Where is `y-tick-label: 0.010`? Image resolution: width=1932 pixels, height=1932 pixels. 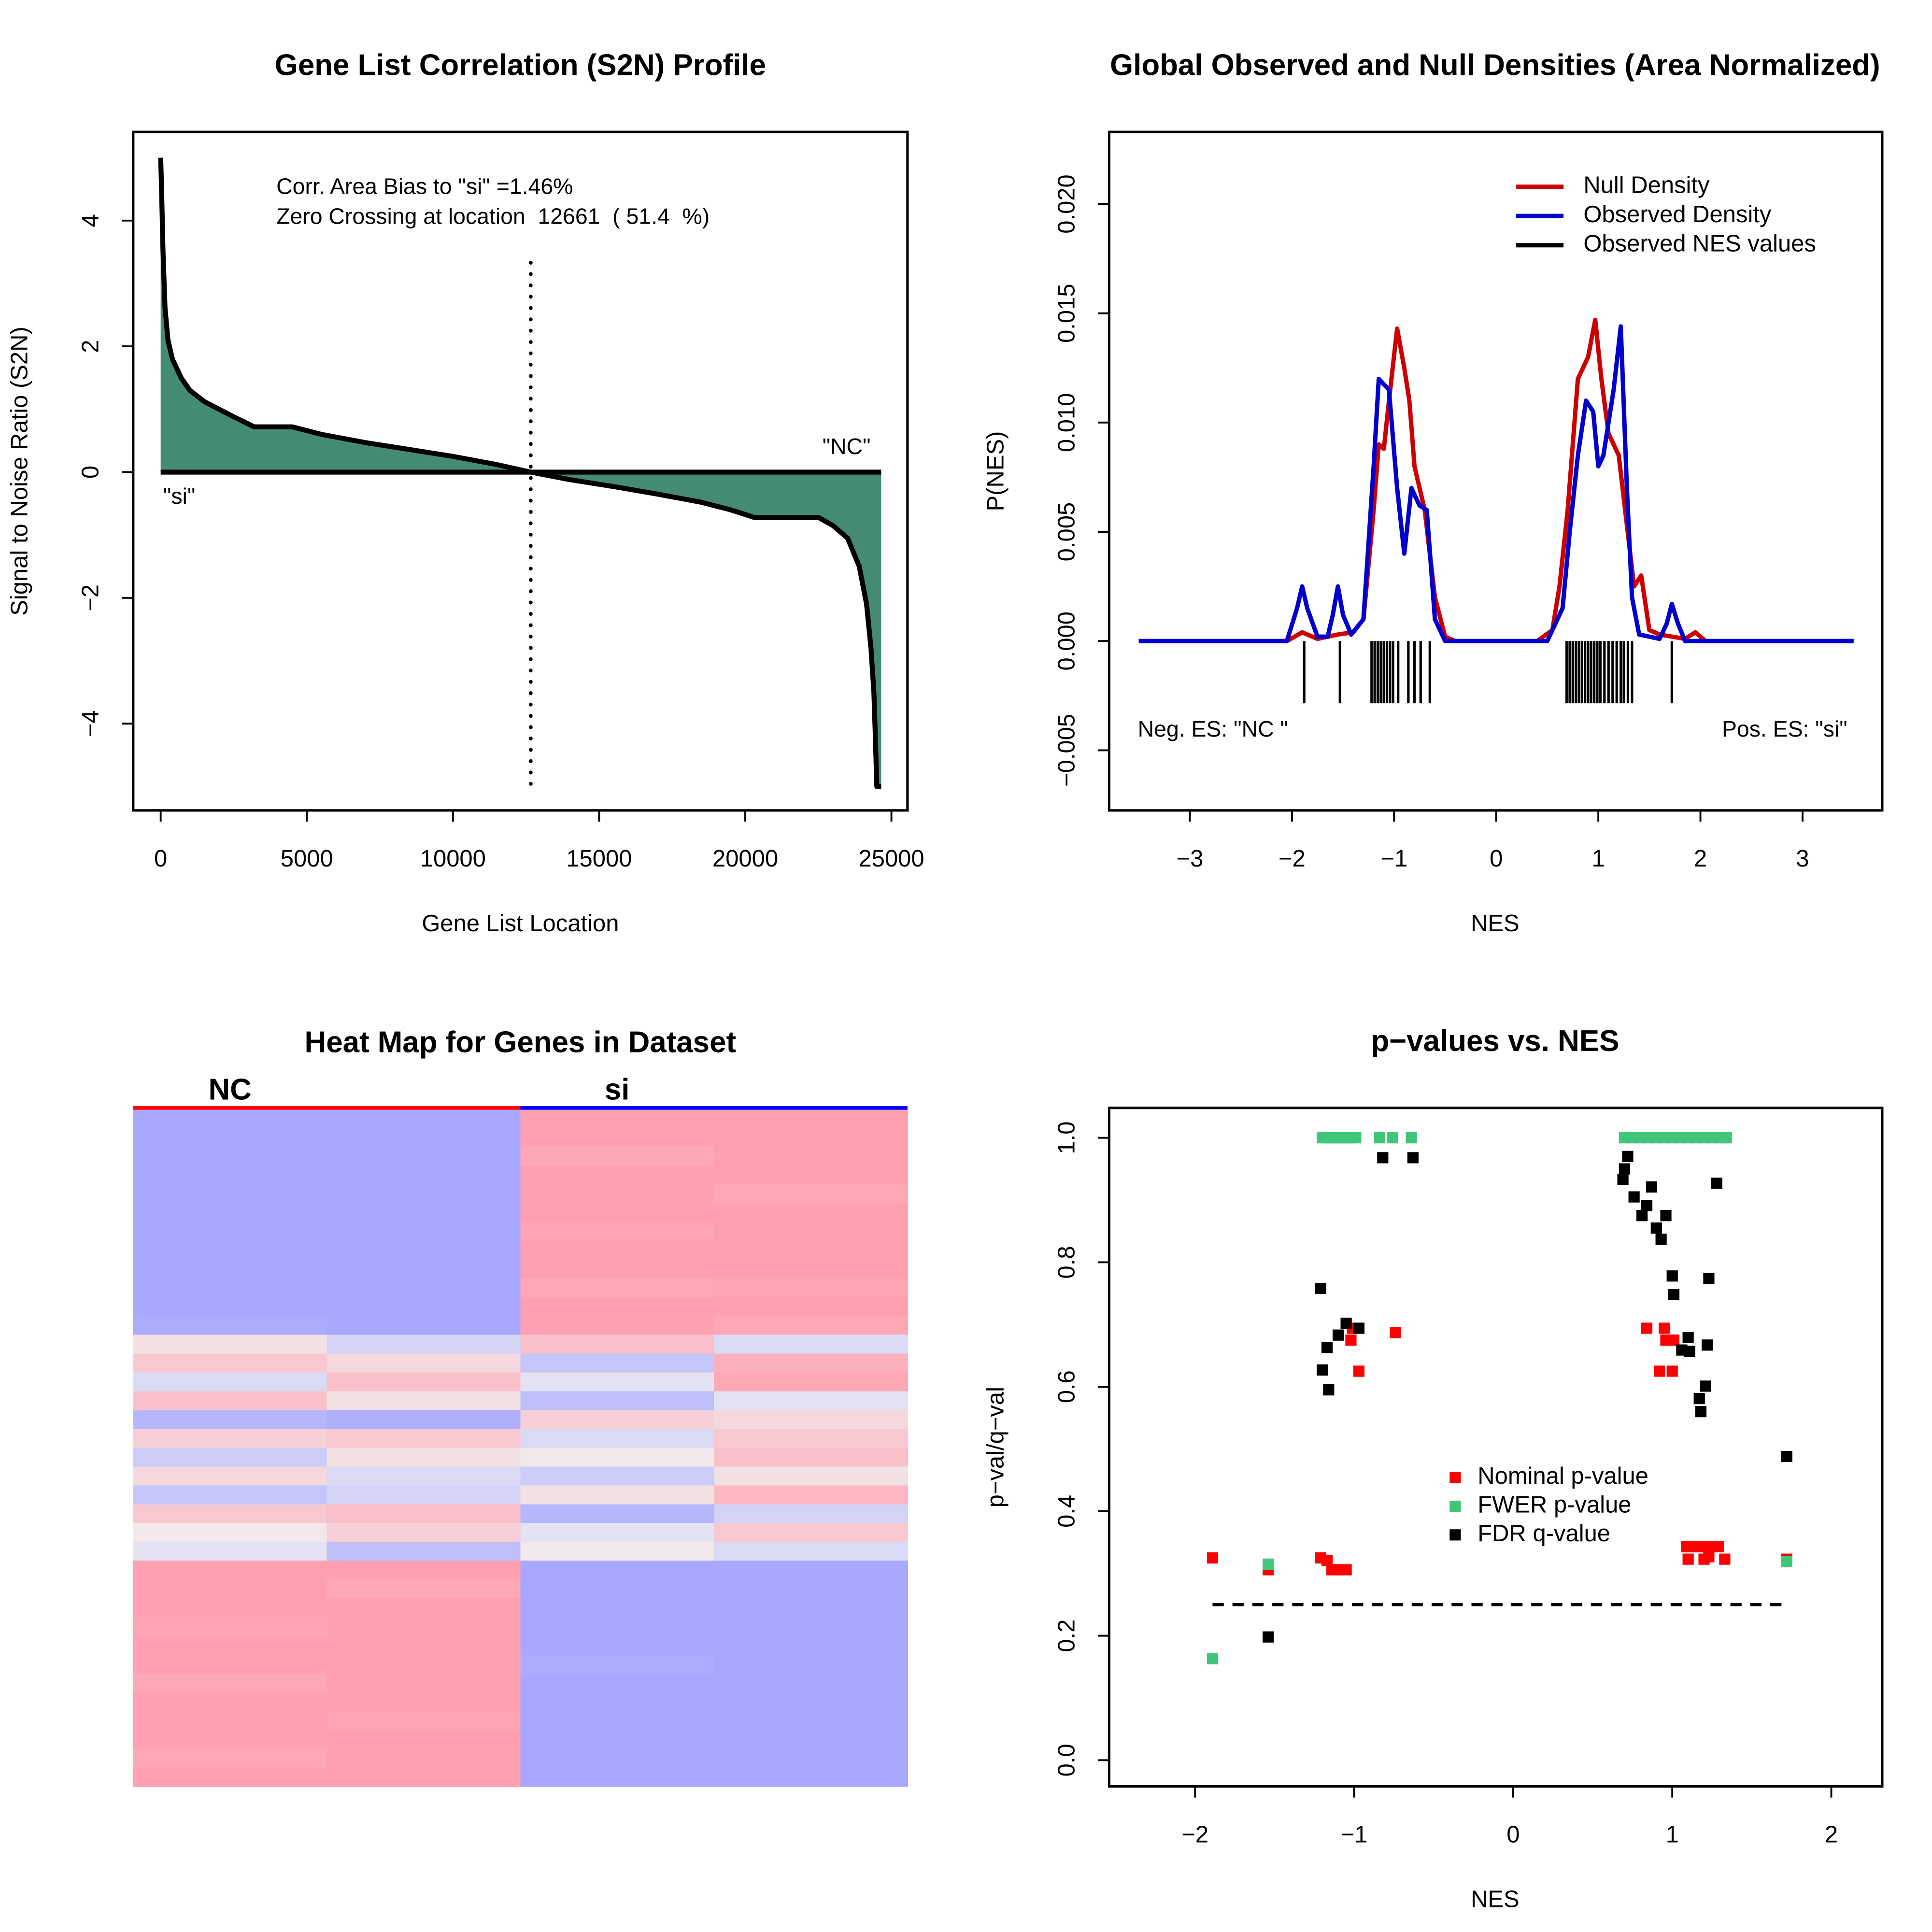
y-tick-label: 0.010 is located at coordinates (1066, 423).